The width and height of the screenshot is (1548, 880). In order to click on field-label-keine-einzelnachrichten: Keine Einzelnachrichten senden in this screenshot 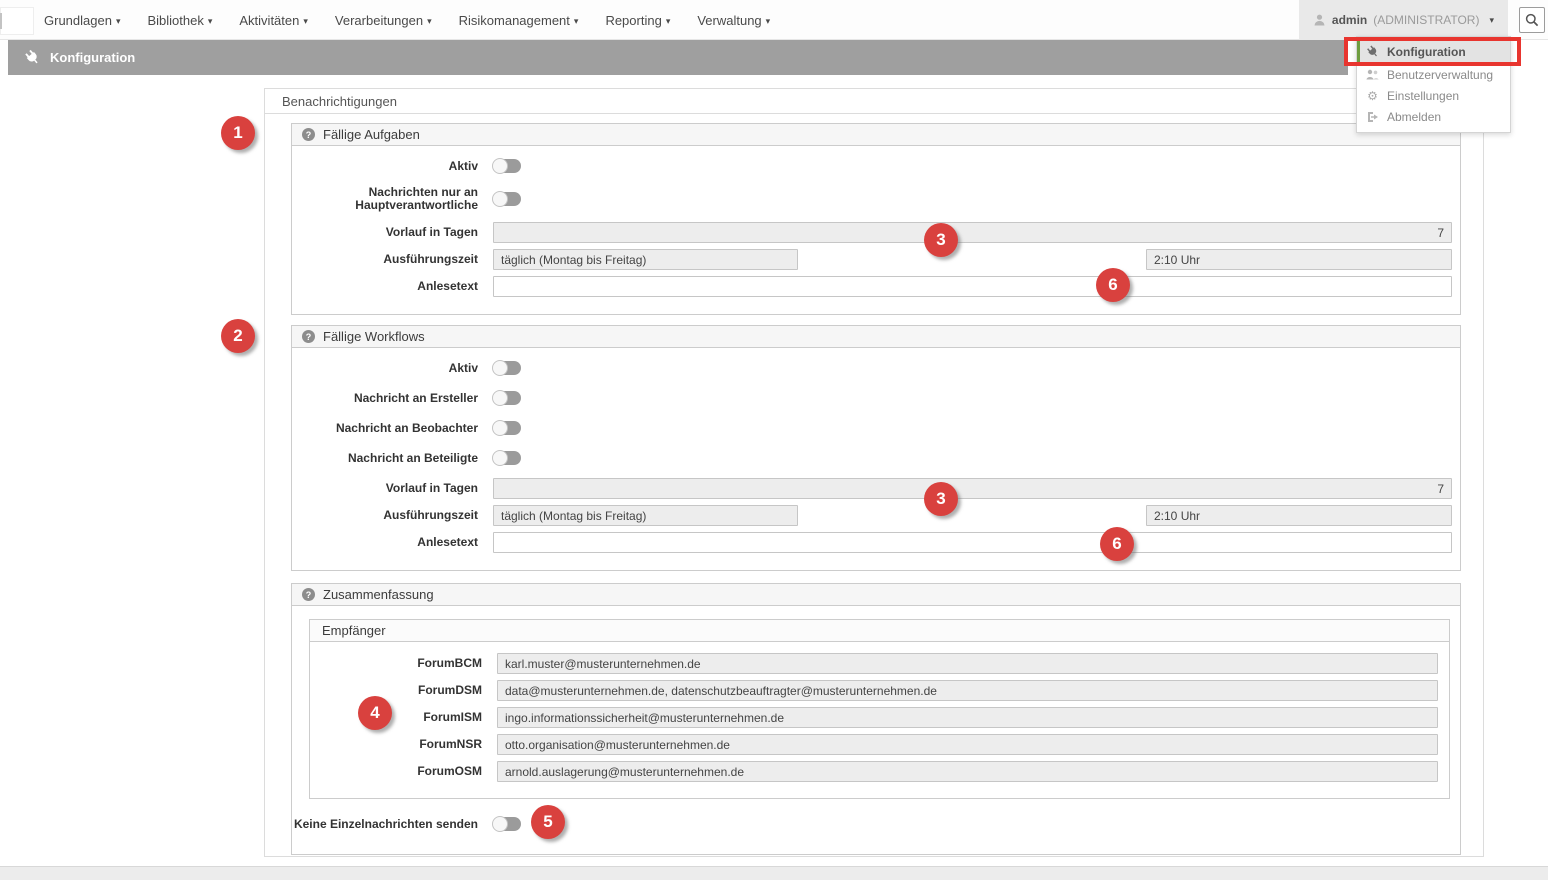, I will do `click(385, 823)`.